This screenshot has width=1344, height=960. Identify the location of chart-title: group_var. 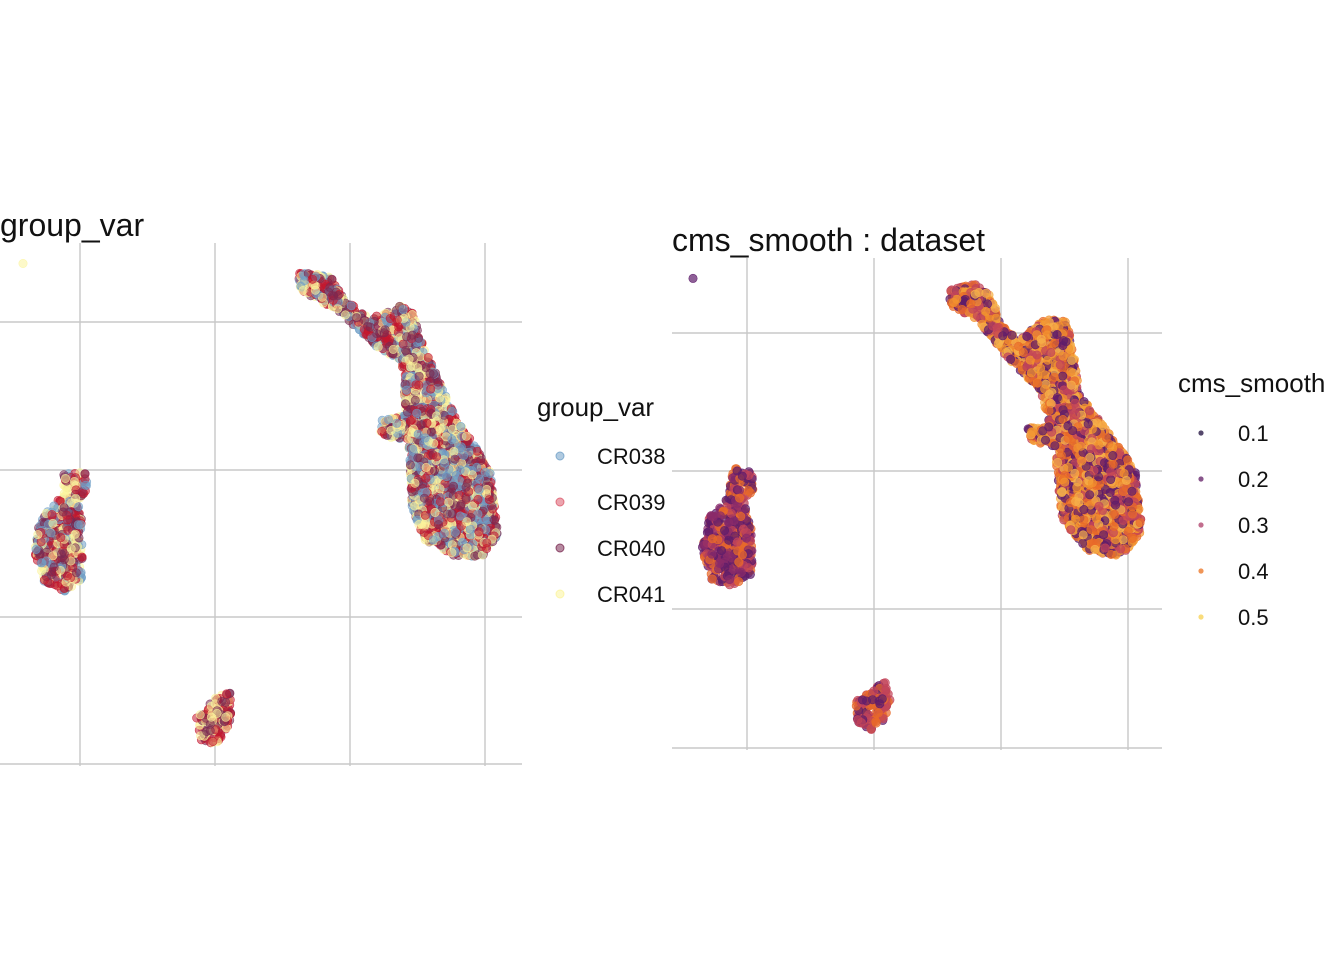
(72, 225).